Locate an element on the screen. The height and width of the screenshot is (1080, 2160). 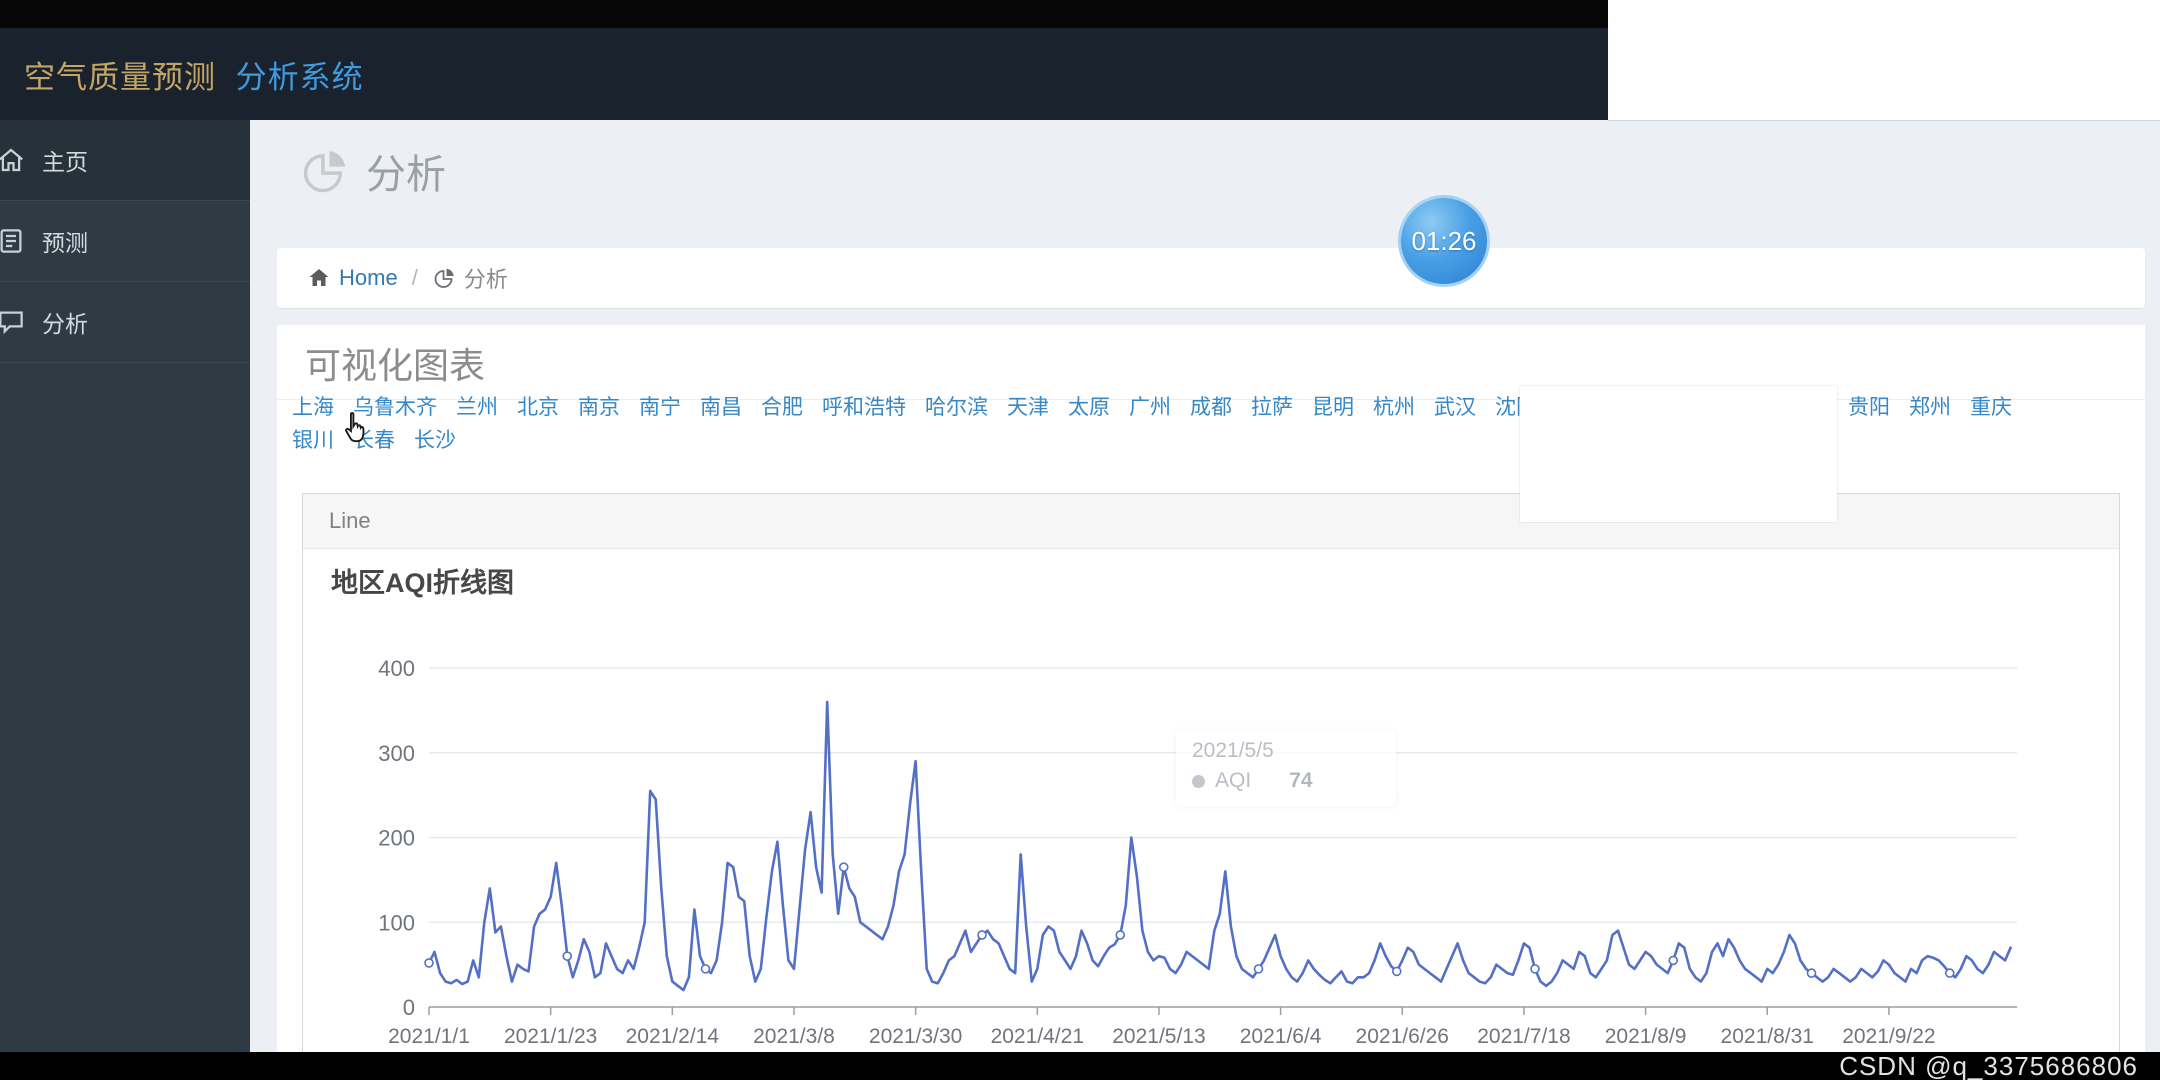
city-link-昆明: 昆明 is located at coordinates (1333, 407).